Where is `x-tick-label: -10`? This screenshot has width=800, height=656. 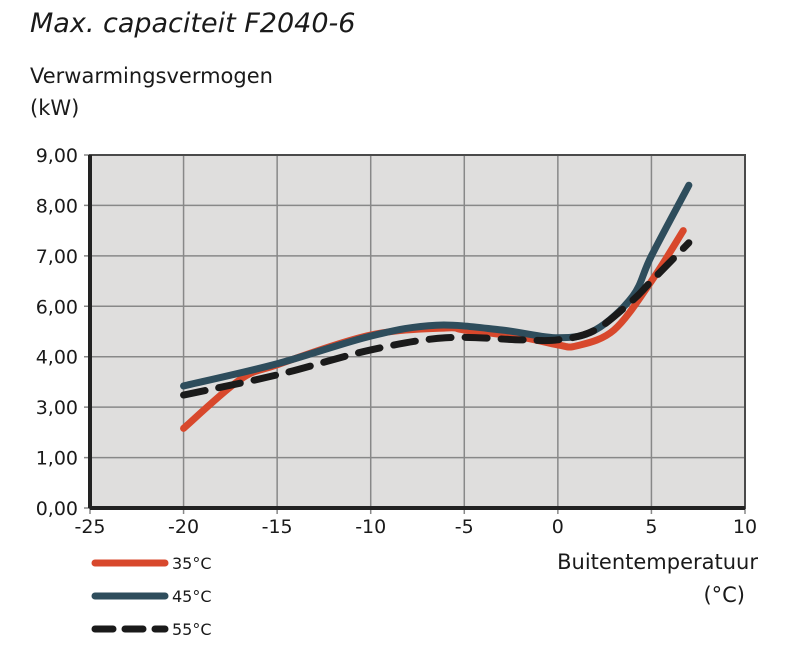 x-tick-label: -10 is located at coordinates (370, 527).